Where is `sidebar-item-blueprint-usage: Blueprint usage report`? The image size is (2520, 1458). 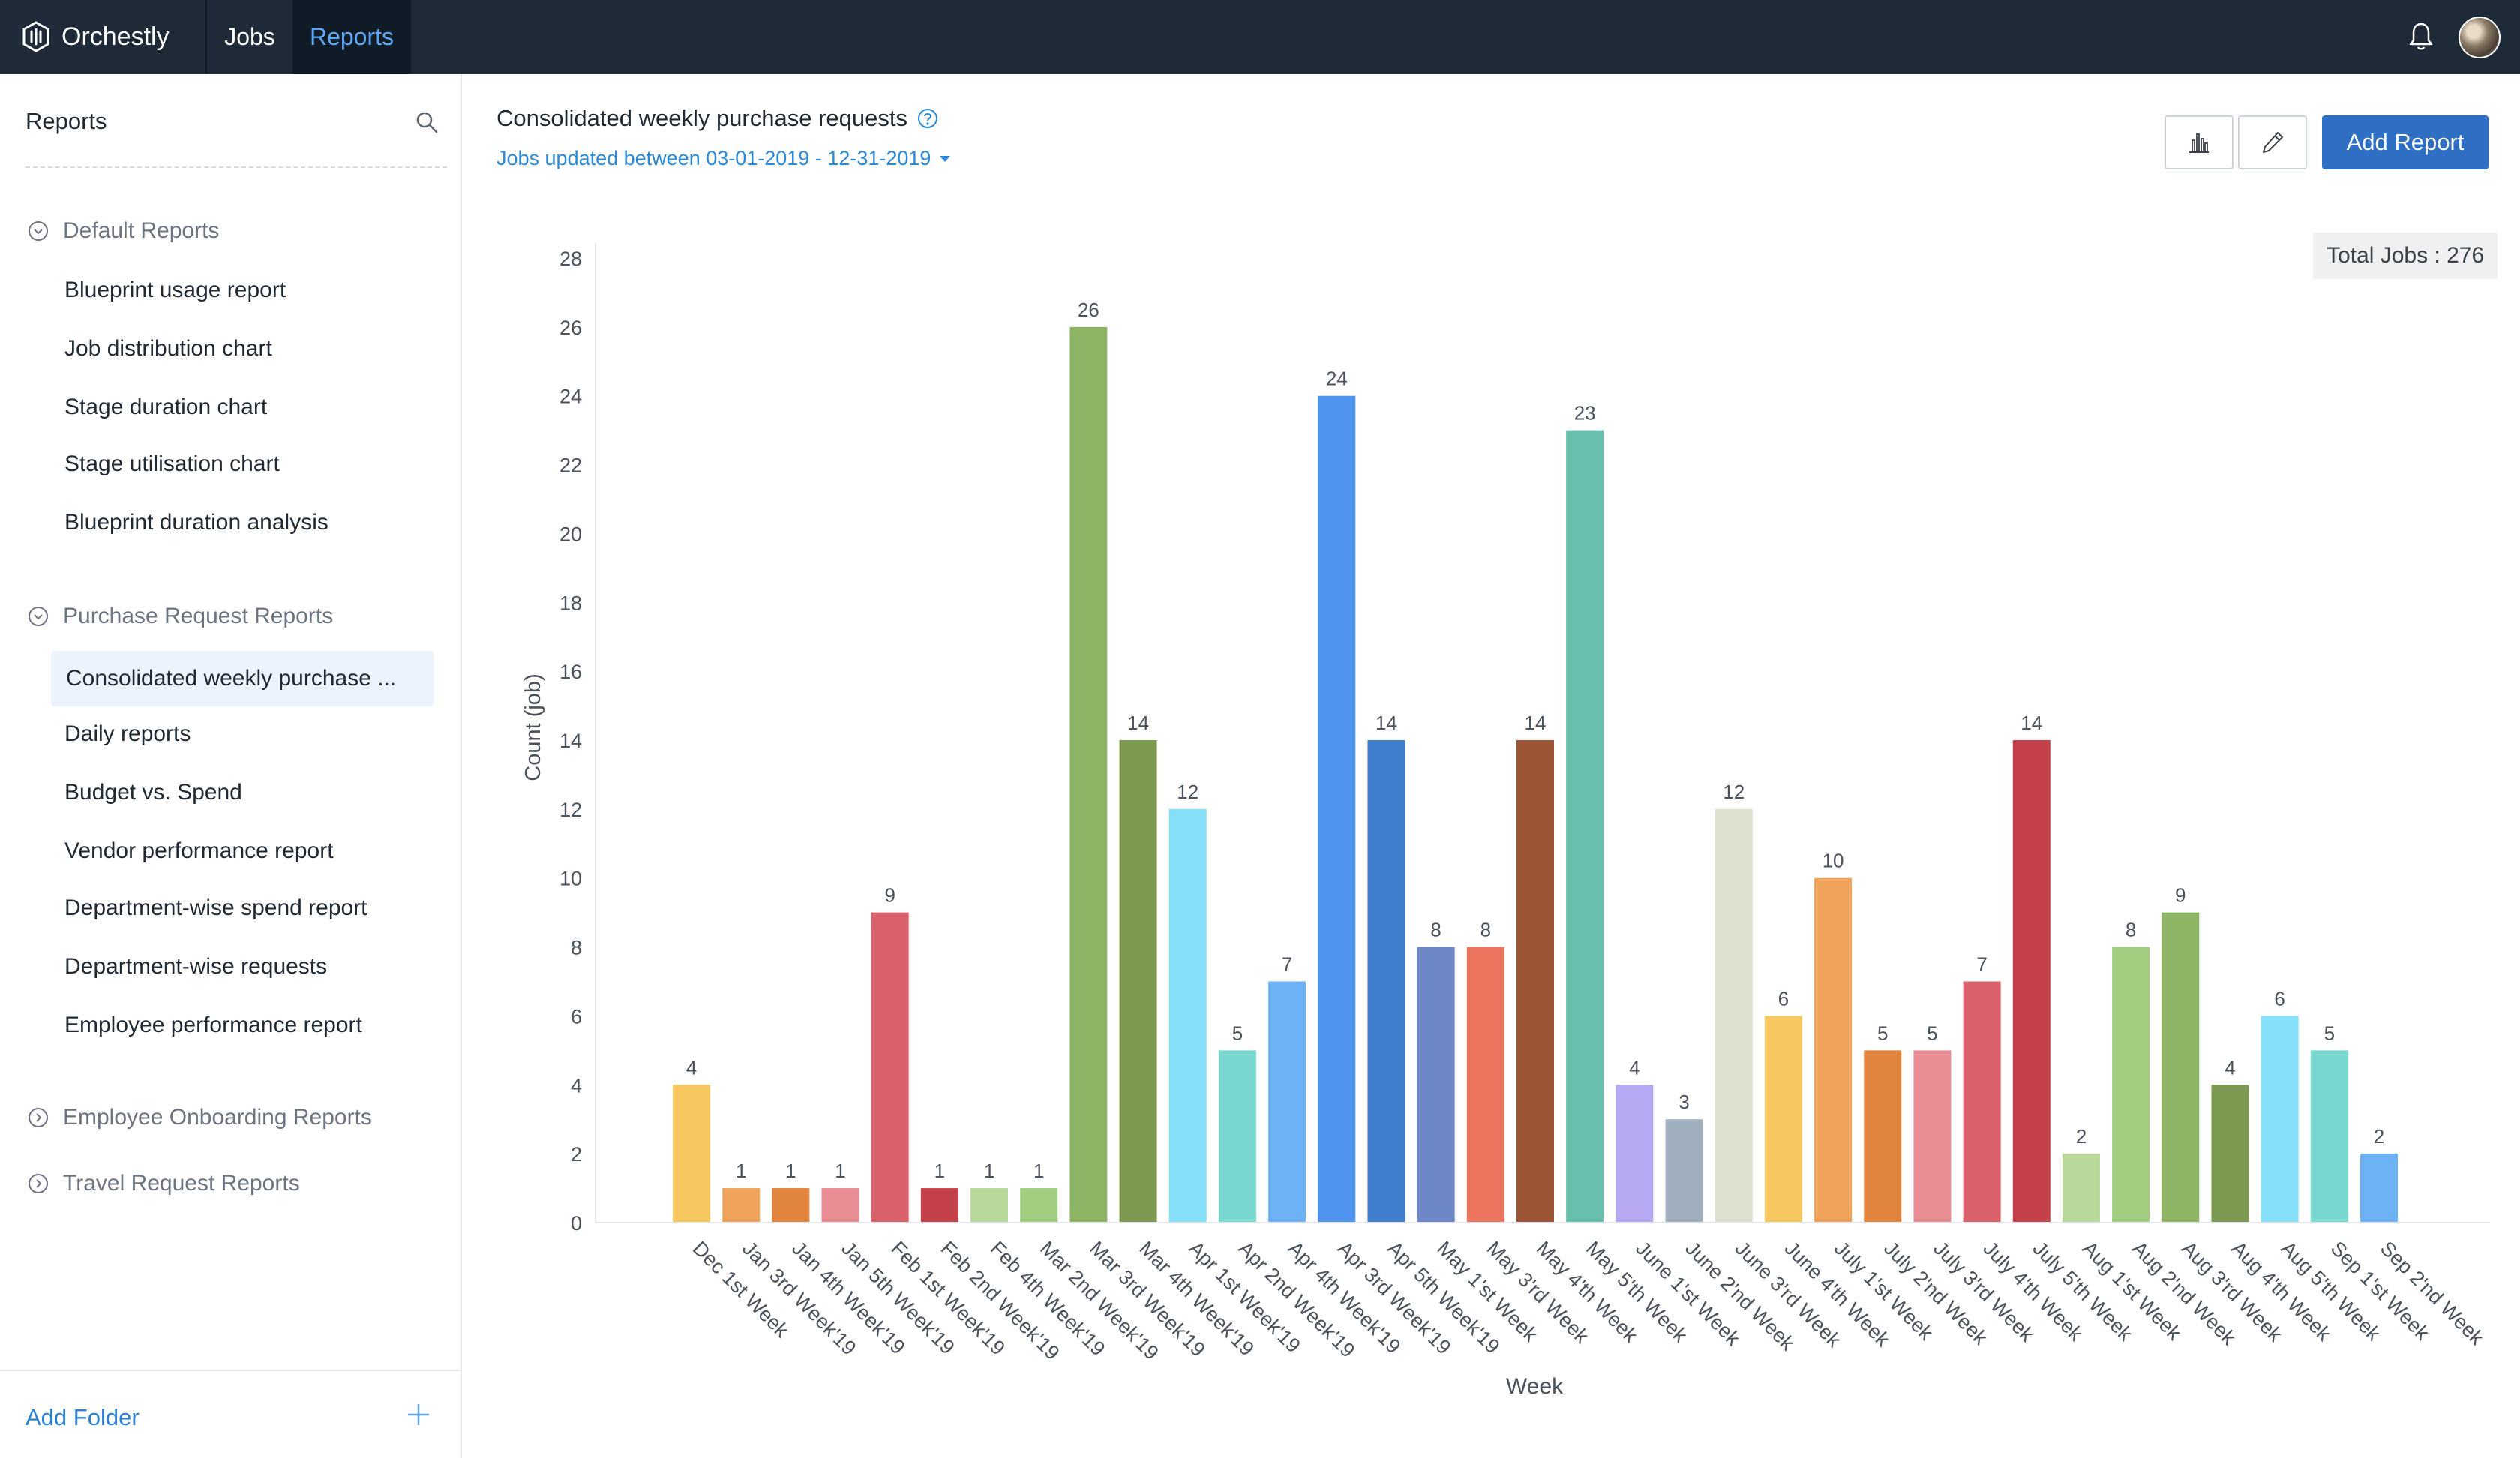 sidebar-item-blueprint-usage: Blueprint usage report is located at coordinates (175, 290).